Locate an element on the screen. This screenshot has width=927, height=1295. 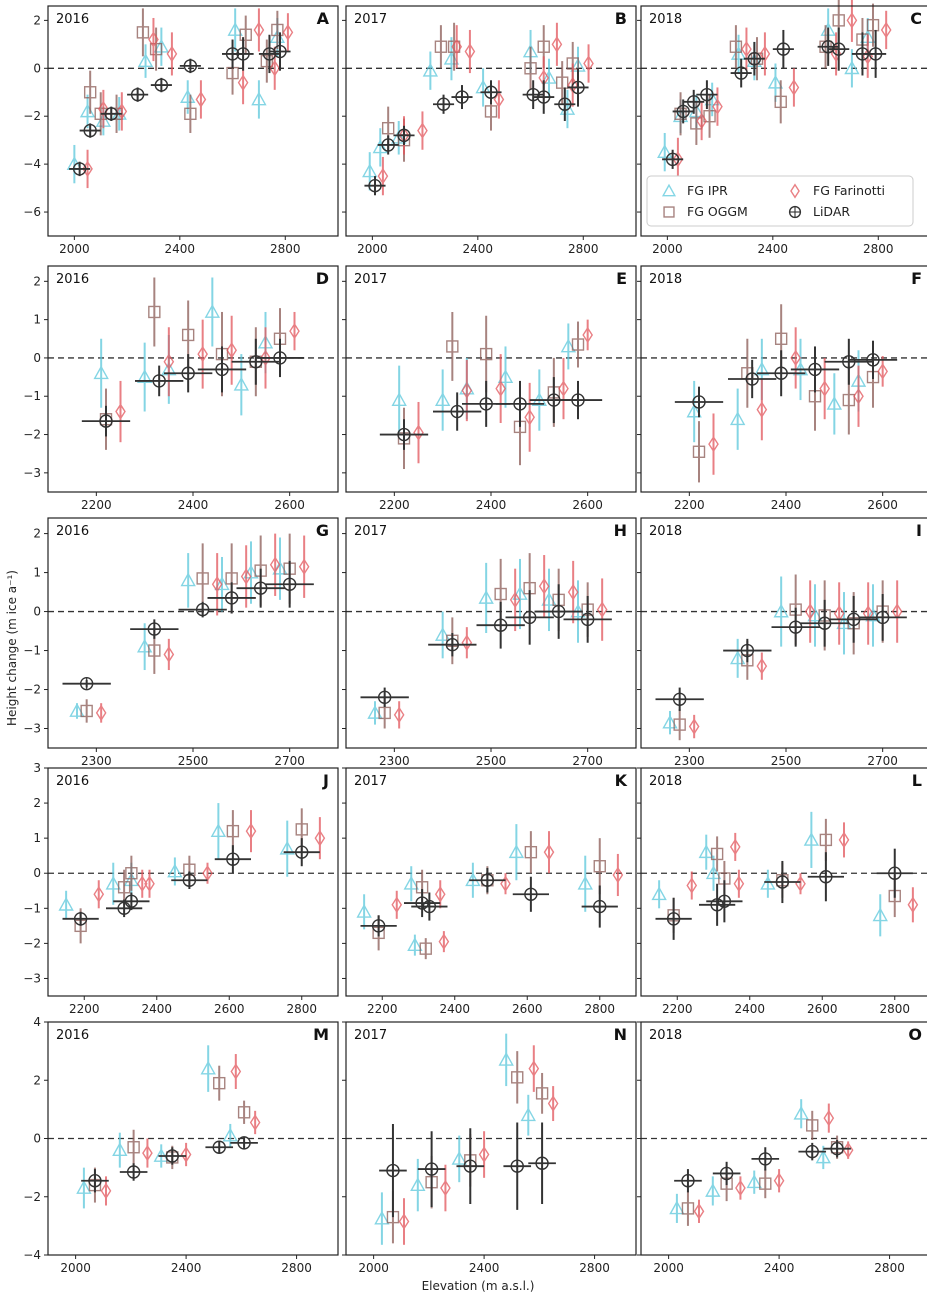
panel-letter: C is located at coordinates (916, 18).